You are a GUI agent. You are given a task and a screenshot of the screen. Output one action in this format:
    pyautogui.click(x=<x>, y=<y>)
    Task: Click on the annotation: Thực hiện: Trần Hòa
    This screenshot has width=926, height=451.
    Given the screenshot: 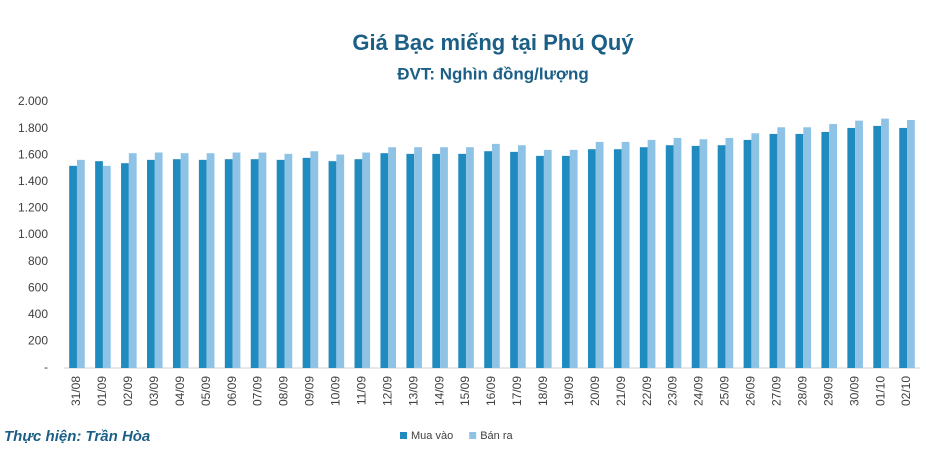 What is the action you would take?
    pyautogui.click(x=77, y=436)
    